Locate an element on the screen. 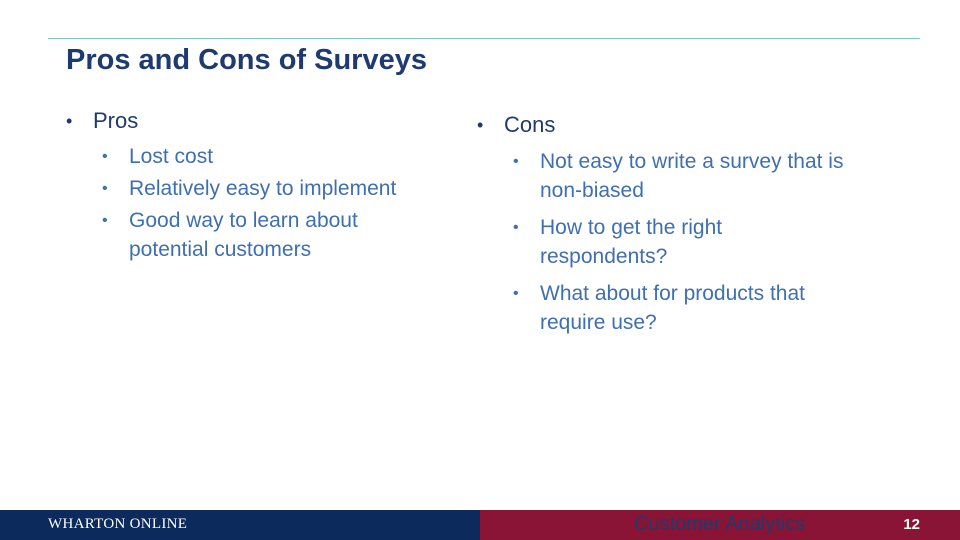 This screenshot has width=960, height=540. footer-course-bar: Customer Analytics 12 is located at coordinates (720, 525).